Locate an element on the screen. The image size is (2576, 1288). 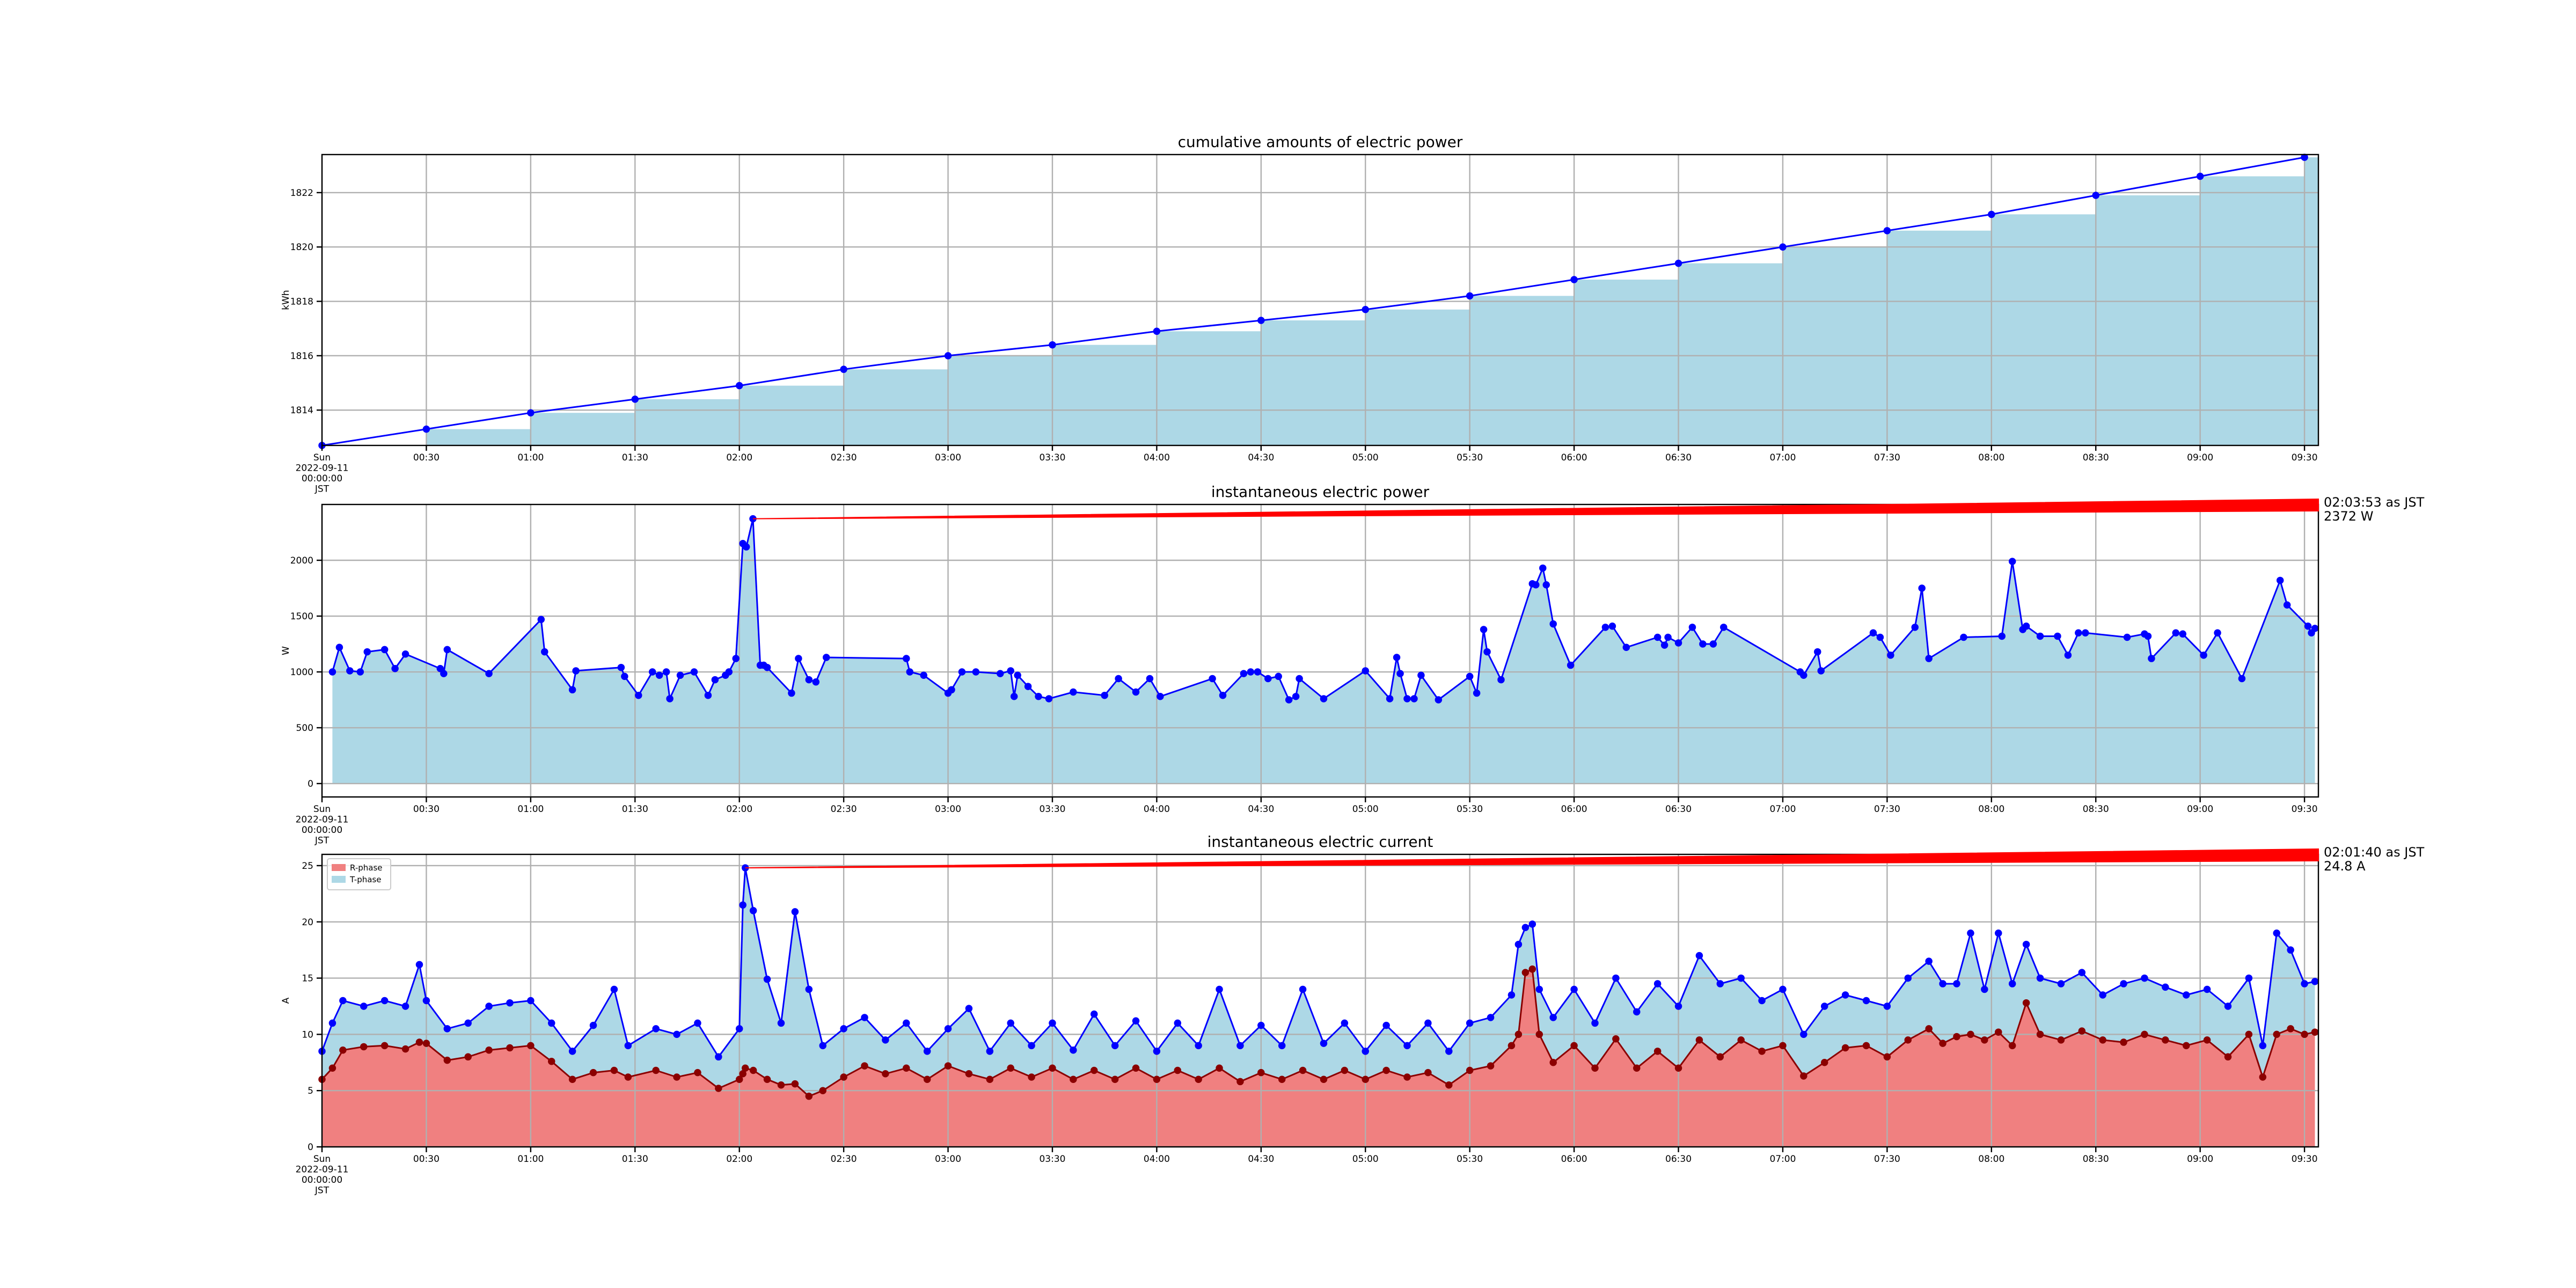
x-tick-label: 04:30 is located at coordinates (1261, 809).